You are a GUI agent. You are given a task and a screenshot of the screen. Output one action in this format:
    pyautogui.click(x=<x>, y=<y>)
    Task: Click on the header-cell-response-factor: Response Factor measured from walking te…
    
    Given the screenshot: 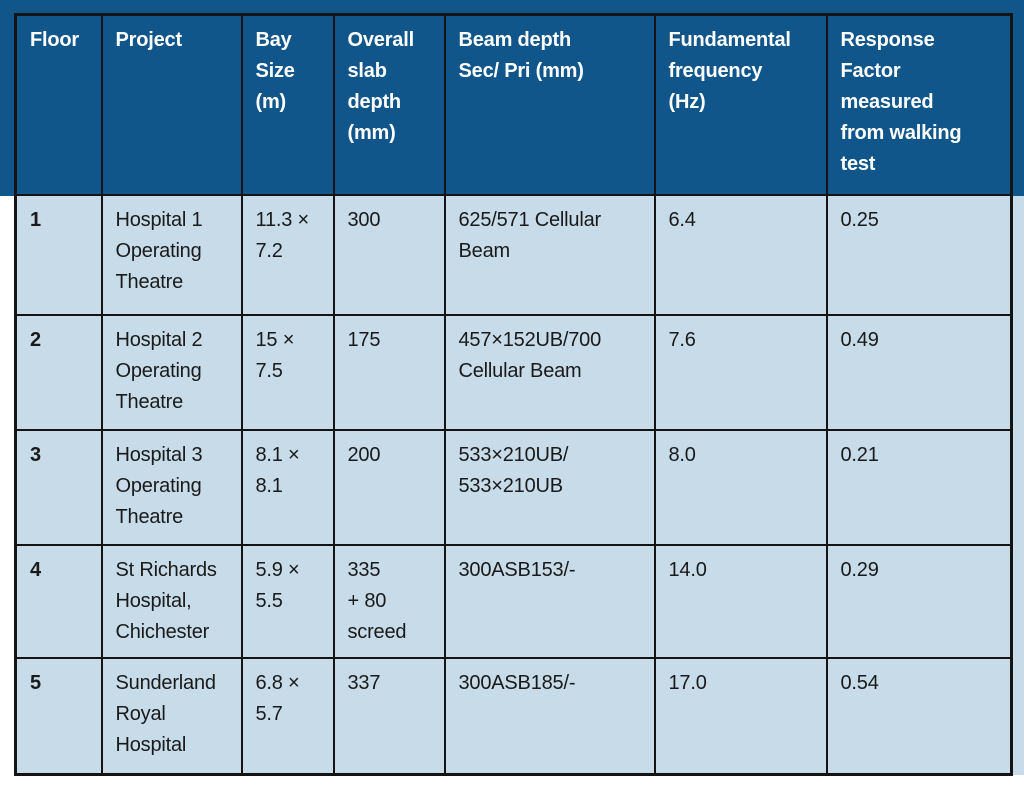 What is the action you would take?
    pyautogui.click(x=919, y=104)
    